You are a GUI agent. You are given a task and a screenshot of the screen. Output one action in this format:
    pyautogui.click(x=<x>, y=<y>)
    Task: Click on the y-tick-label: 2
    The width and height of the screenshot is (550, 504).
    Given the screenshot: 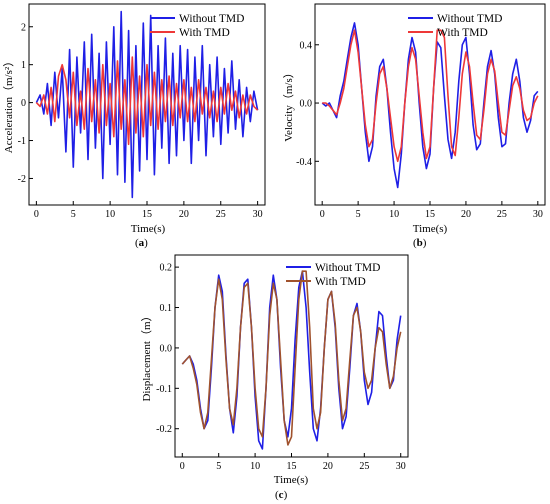 What is the action you would take?
    pyautogui.click(x=23, y=27)
    